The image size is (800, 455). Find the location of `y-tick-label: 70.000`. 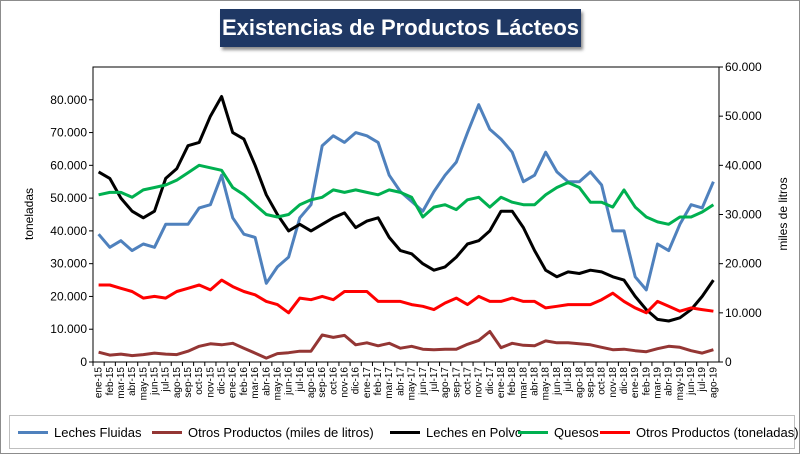

y-tick-label: 70.000 is located at coordinates (68, 133).